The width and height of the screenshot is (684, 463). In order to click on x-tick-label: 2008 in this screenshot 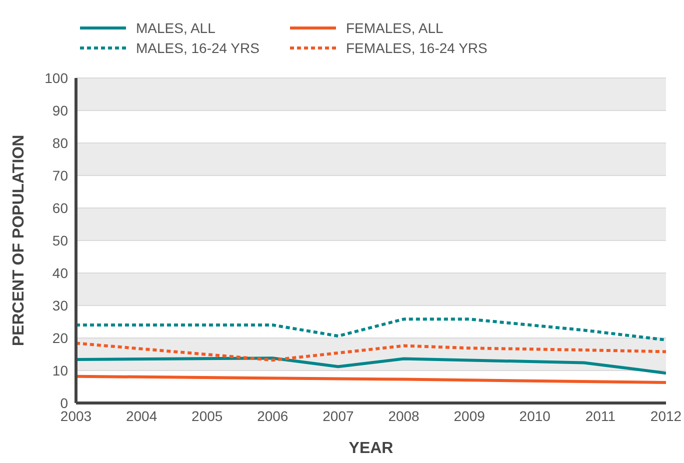, I will do `click(404, 416)`.